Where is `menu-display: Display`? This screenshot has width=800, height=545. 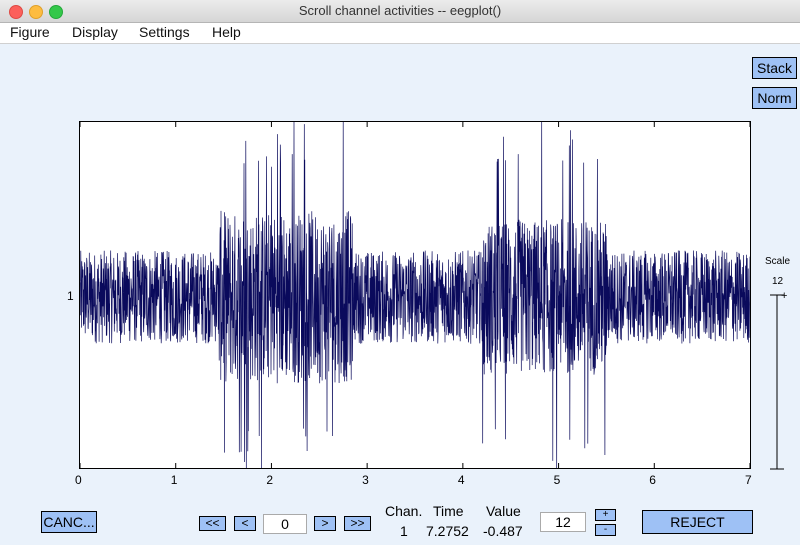
menu-display: Display is located at coordinates (95, 32).